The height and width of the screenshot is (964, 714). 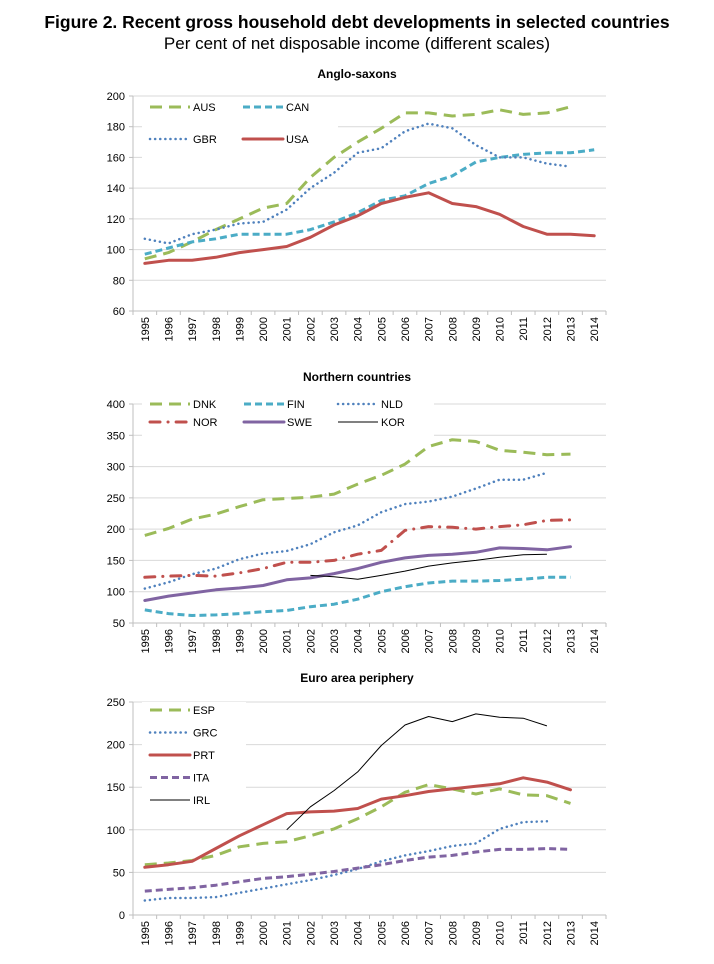 I want to click on series-line-kor, so click(x=428, y=566).